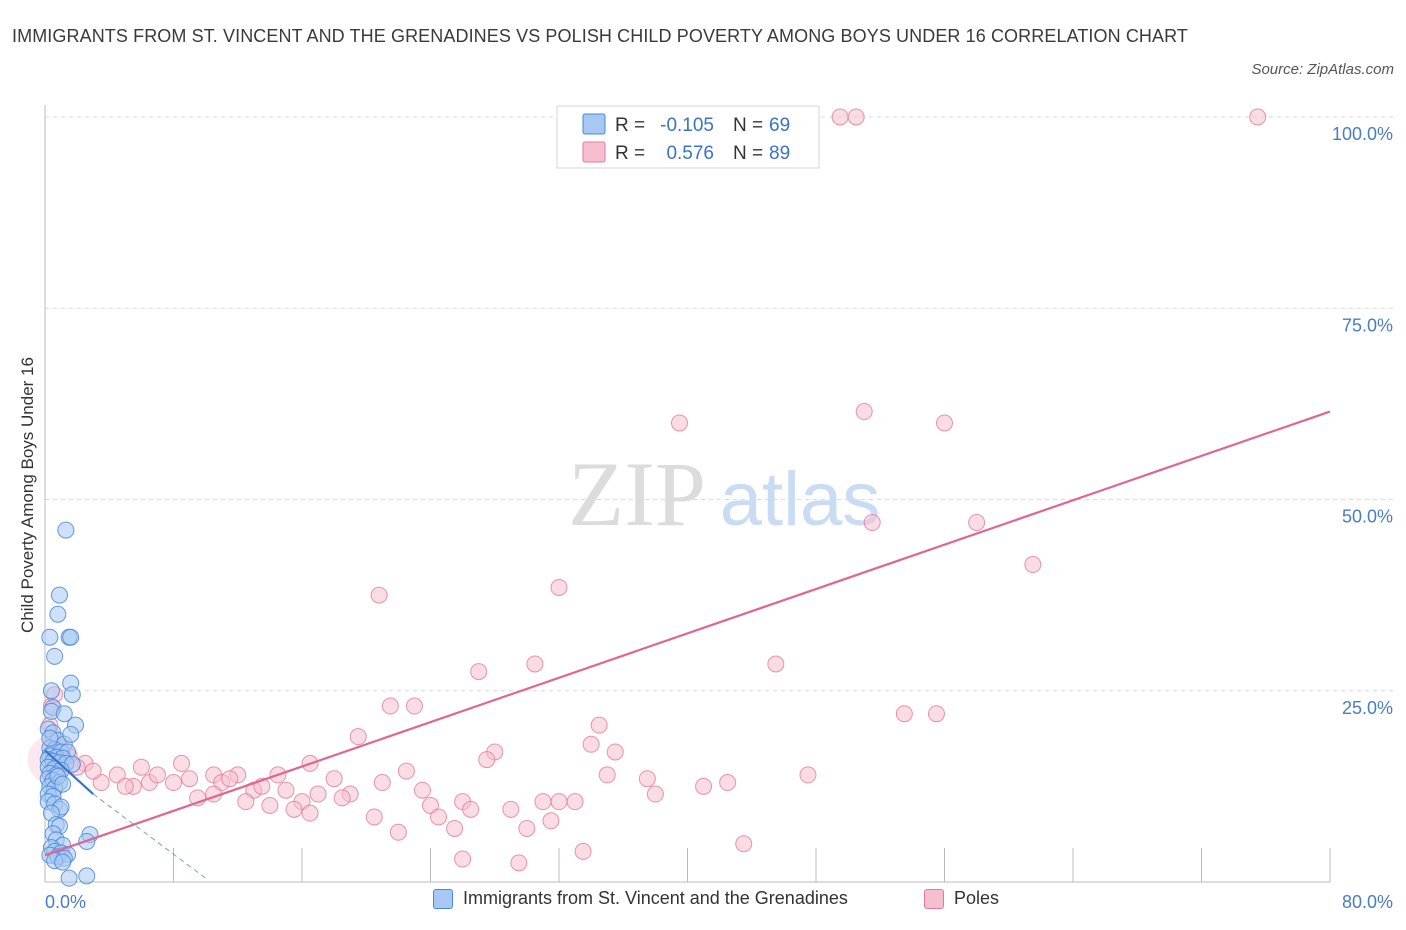 This screenshot has height=930, width=1406. I want to click on y-tick-label-50: 50.0%, so click(1367, 517).